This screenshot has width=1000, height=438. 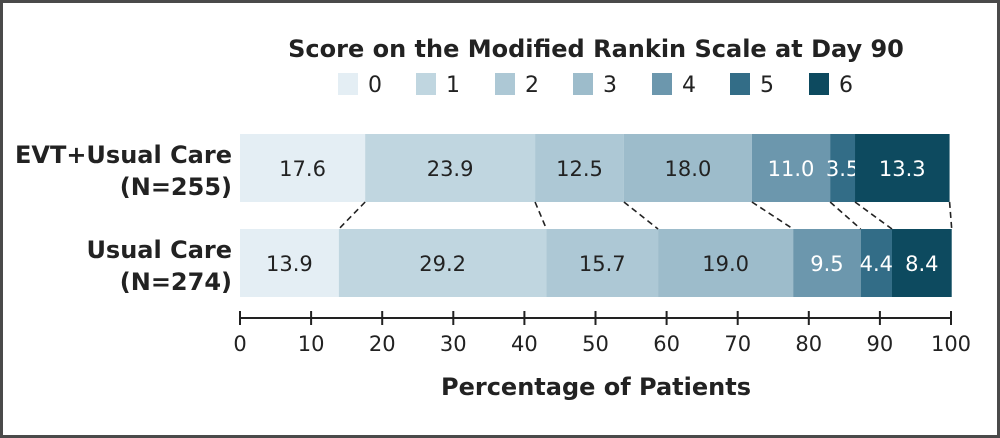 I want to click on data-label-g1-score-1: 29.2, so click(x=442, y=264).